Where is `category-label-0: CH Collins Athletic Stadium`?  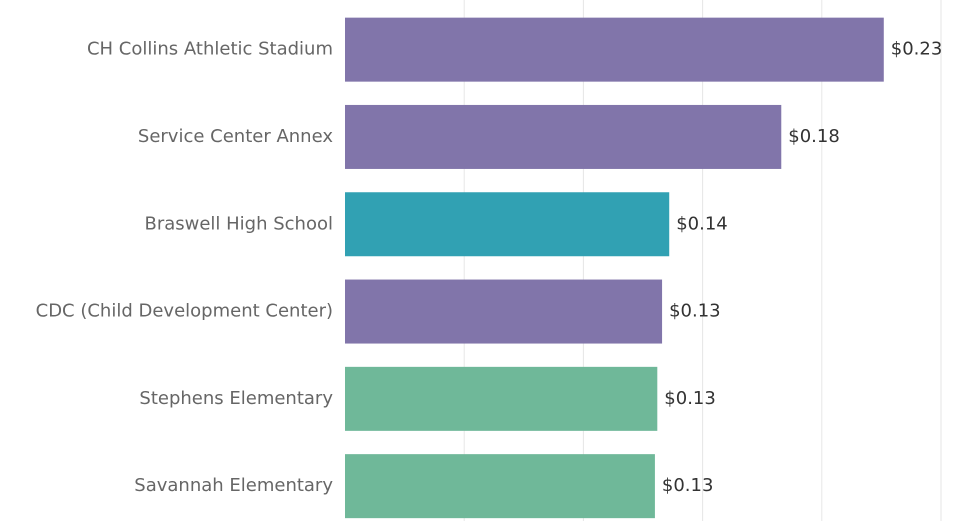
category-label-0: CH Collins Athletic Stadium is located at coordinates (210, 49).